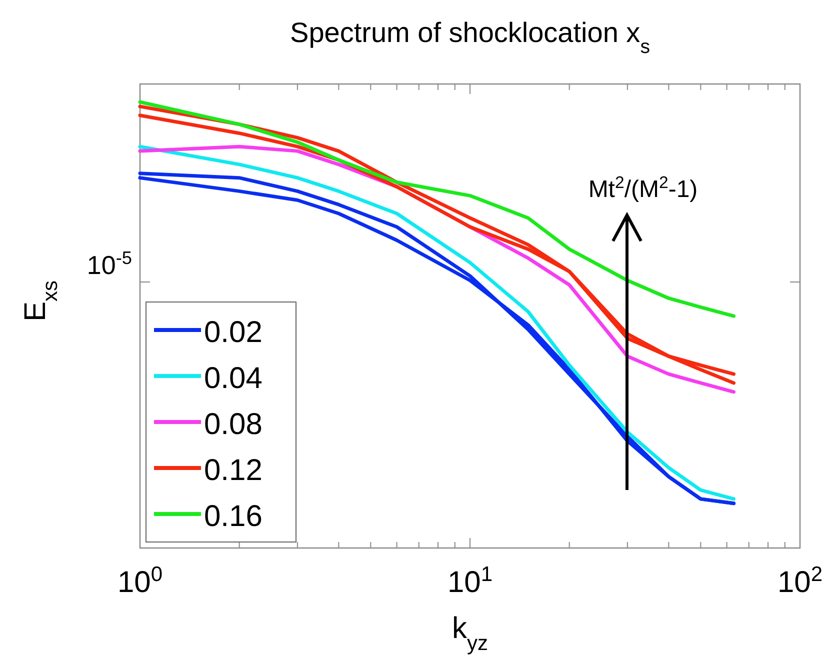  Describe the element at coordinates (800, 580) in the screenshot. I see `x-tick-label: 10$^{2}$` at that location.